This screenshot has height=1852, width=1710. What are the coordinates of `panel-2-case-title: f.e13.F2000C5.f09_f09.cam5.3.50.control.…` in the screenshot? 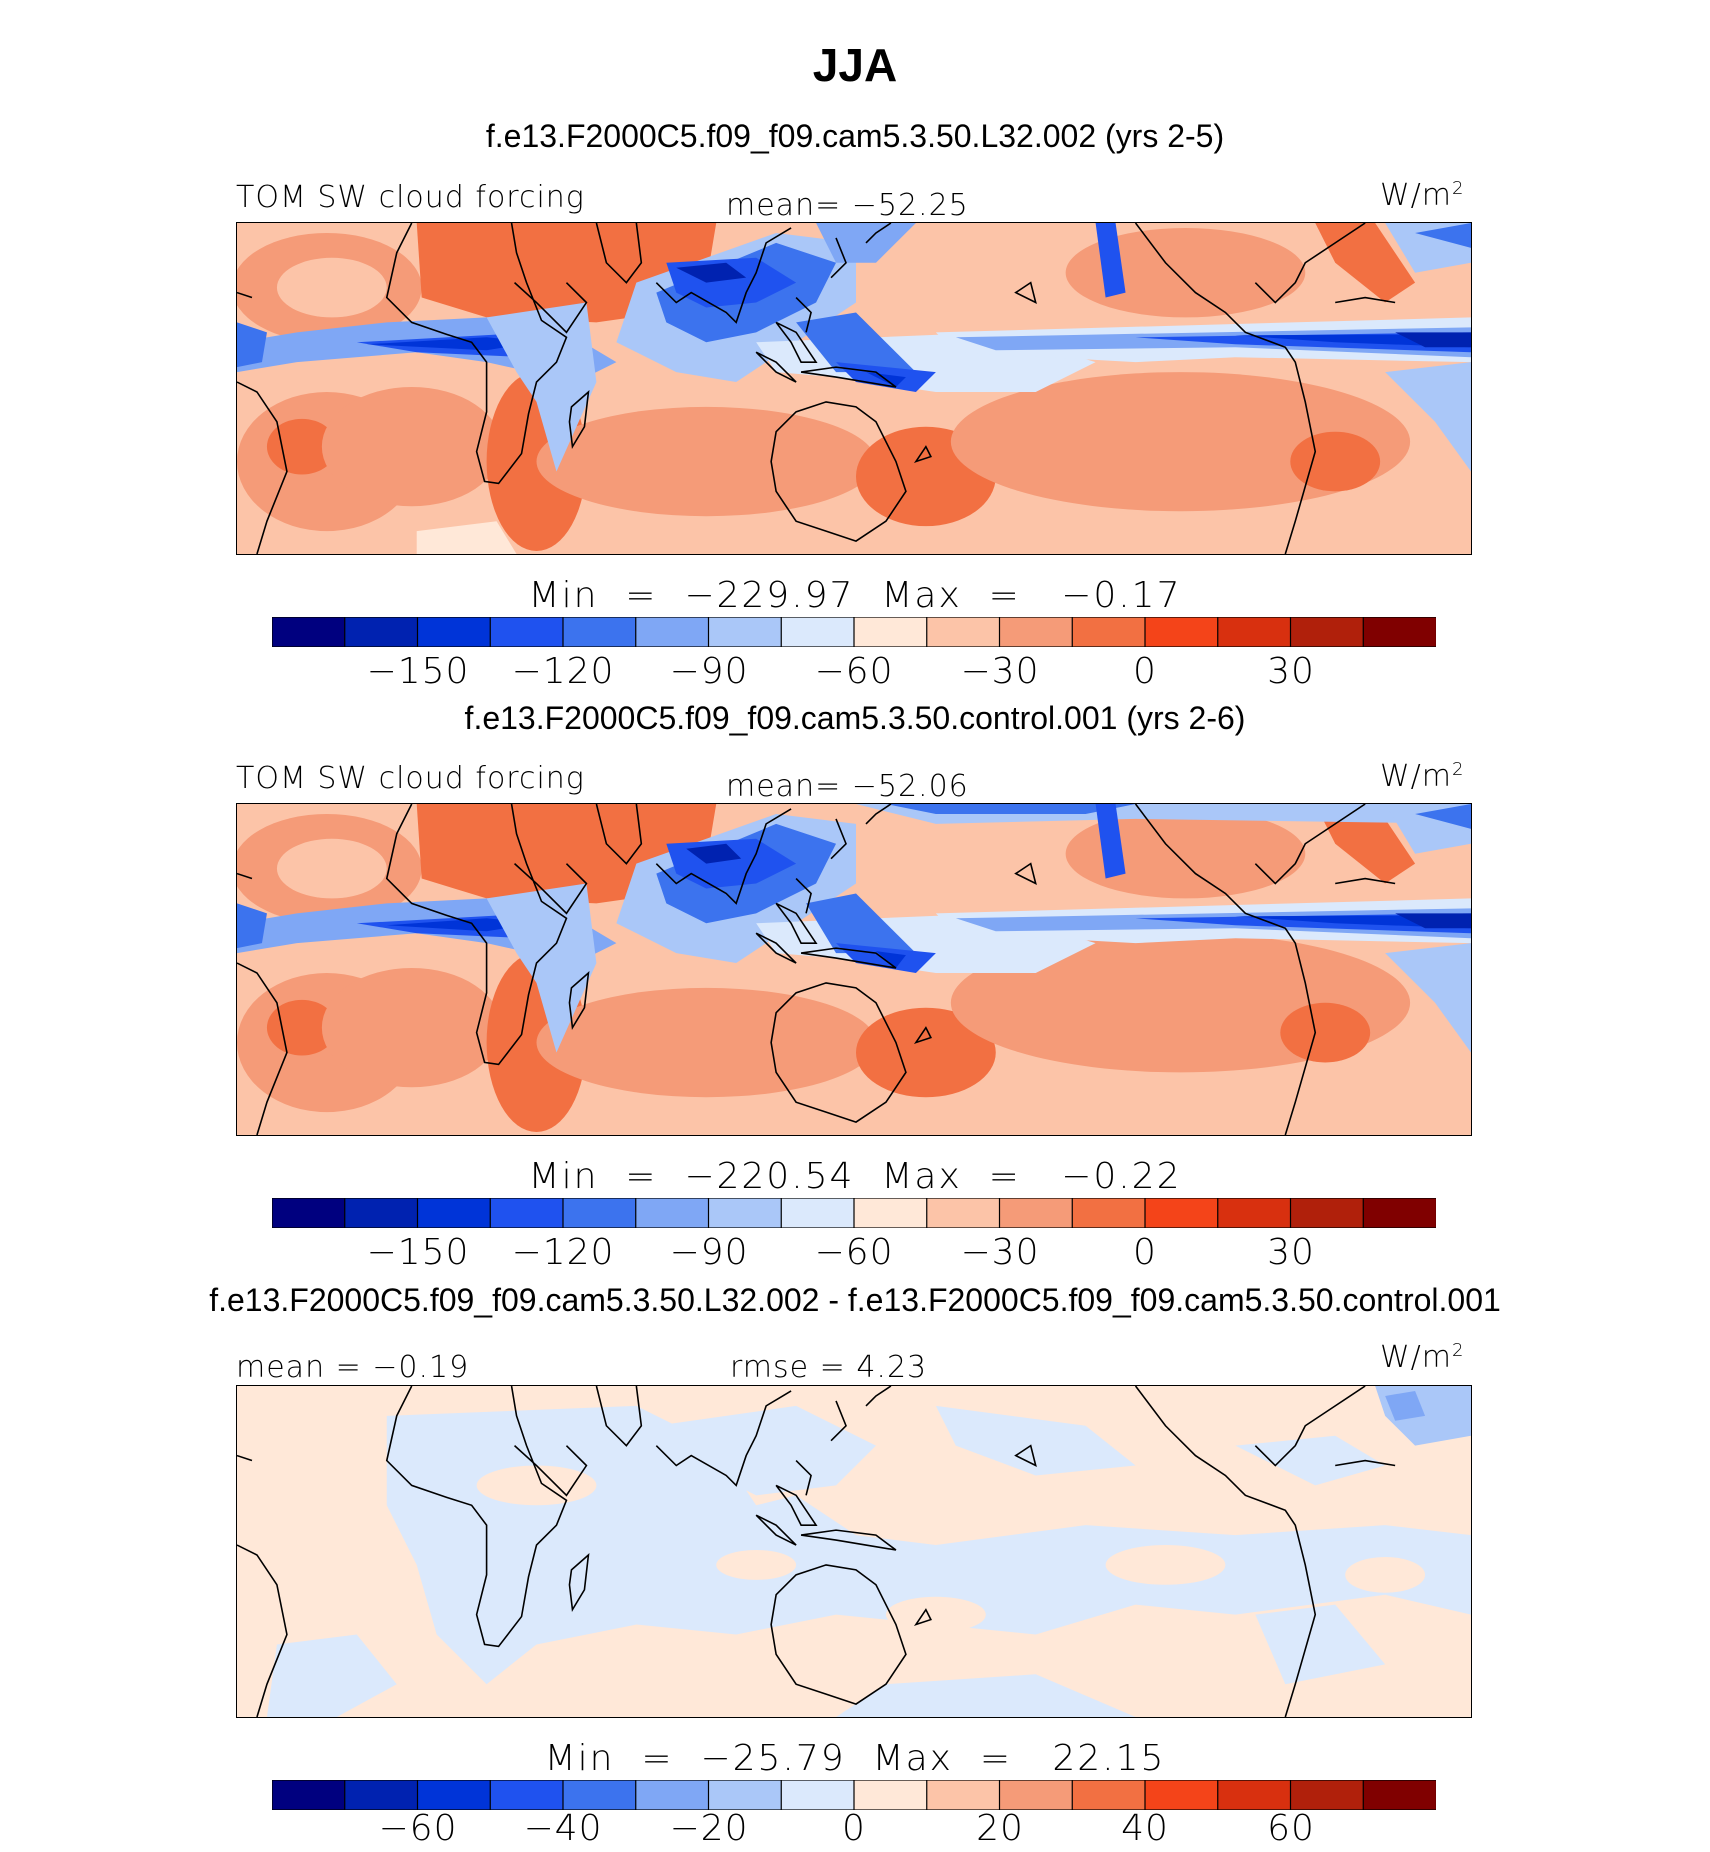 It's located at (855, 718).